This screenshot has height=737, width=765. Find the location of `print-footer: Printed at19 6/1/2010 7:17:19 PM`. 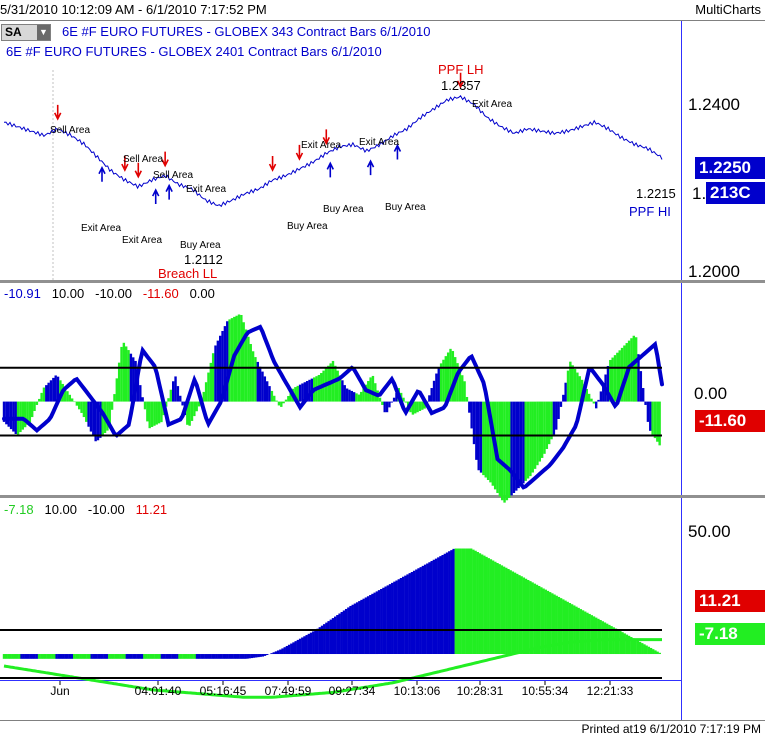

print-footer: Printed at19 6/1/2010 7:17:19 PM is located at coordinates (671, 729).